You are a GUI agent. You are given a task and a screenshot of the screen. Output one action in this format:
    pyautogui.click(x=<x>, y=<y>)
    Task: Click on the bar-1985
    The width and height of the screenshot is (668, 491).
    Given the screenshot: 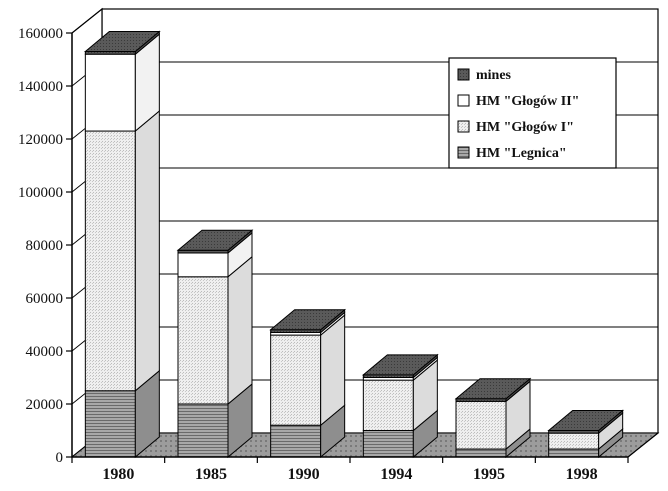 What is the action you would take?
    pyautogui.click(x=215, y=344)
    